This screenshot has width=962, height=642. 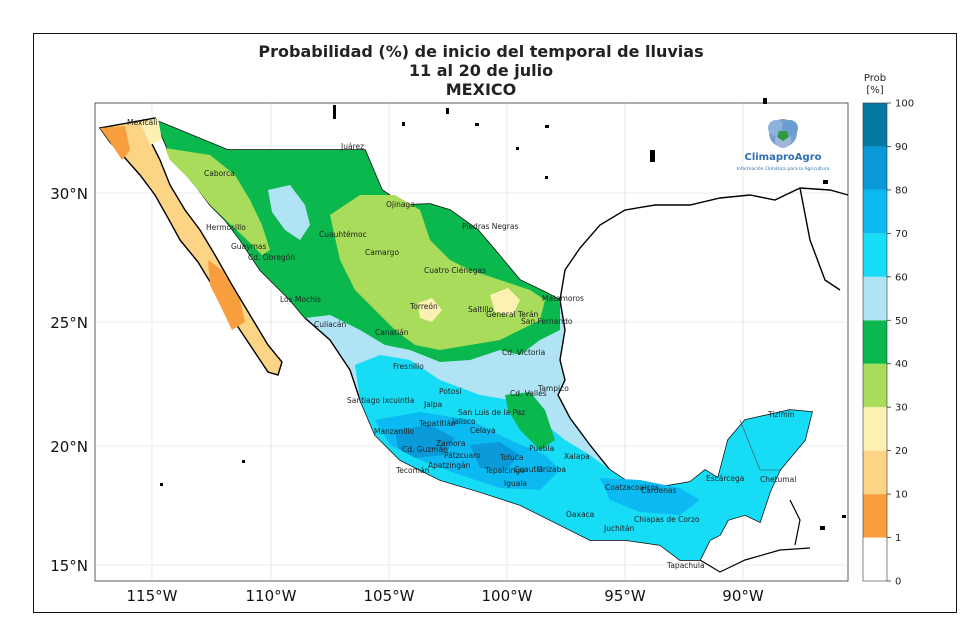 I want to click on yucatan-border, so click(x=759, y=445).